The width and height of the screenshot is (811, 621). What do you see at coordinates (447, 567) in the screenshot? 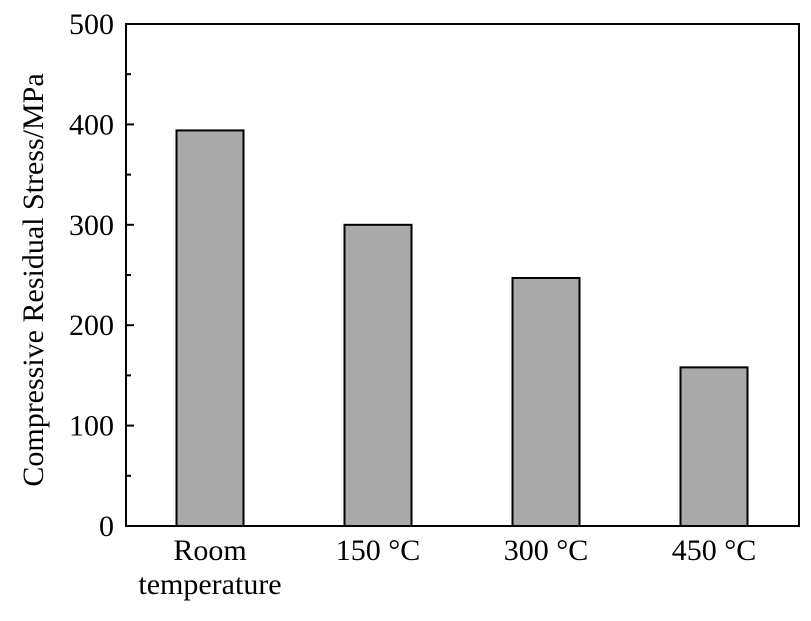
I see `x-labels-group: Room temperature 150 °C 300 °C 450 °C` at bounding box center [447, 567].